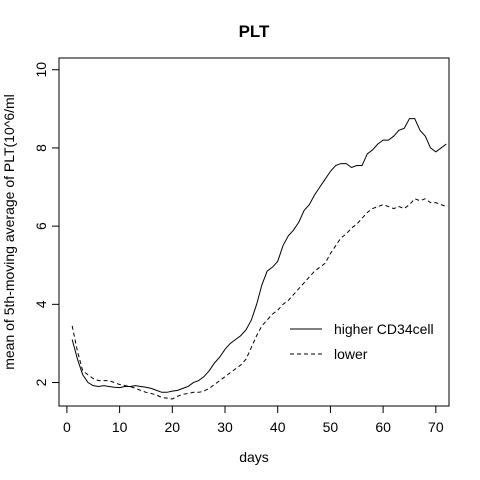 The image size is (480, 480). I want to click on x-tick-label: 30, so click(225, 427).